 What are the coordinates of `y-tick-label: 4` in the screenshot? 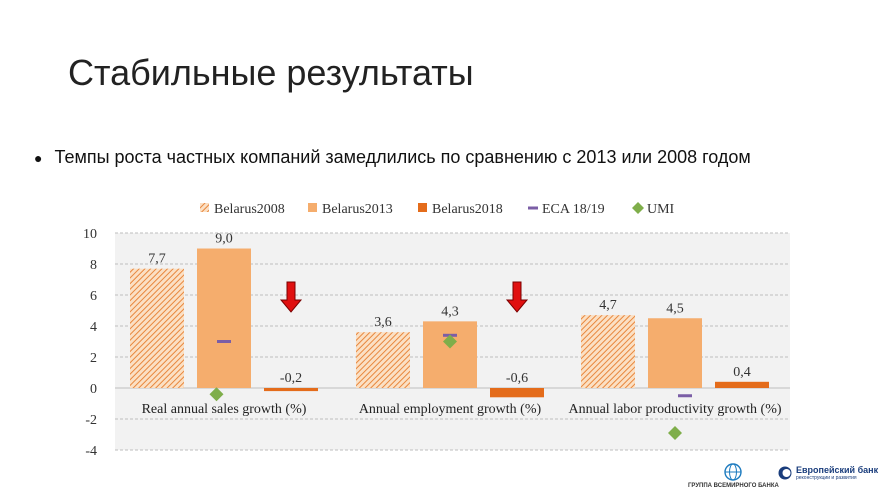 It's located at (93, 327).